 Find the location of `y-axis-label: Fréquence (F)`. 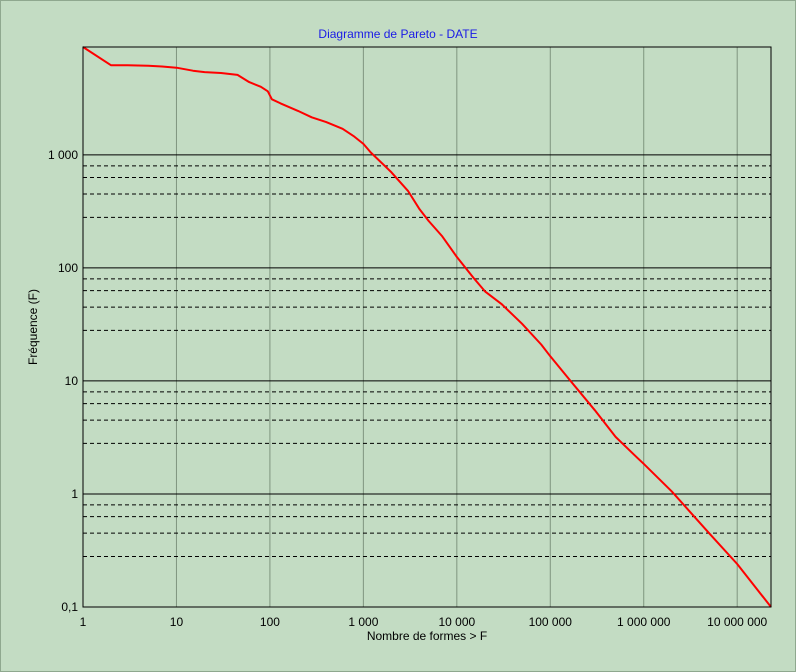

y-axis-label: Fréquence (F) is located at coordinates (33, 327).